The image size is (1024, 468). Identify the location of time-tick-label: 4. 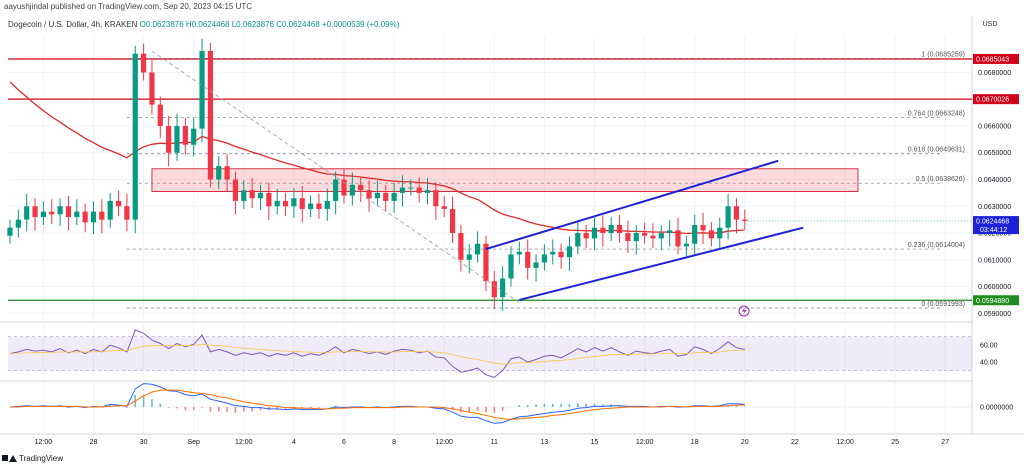
(294, 442).